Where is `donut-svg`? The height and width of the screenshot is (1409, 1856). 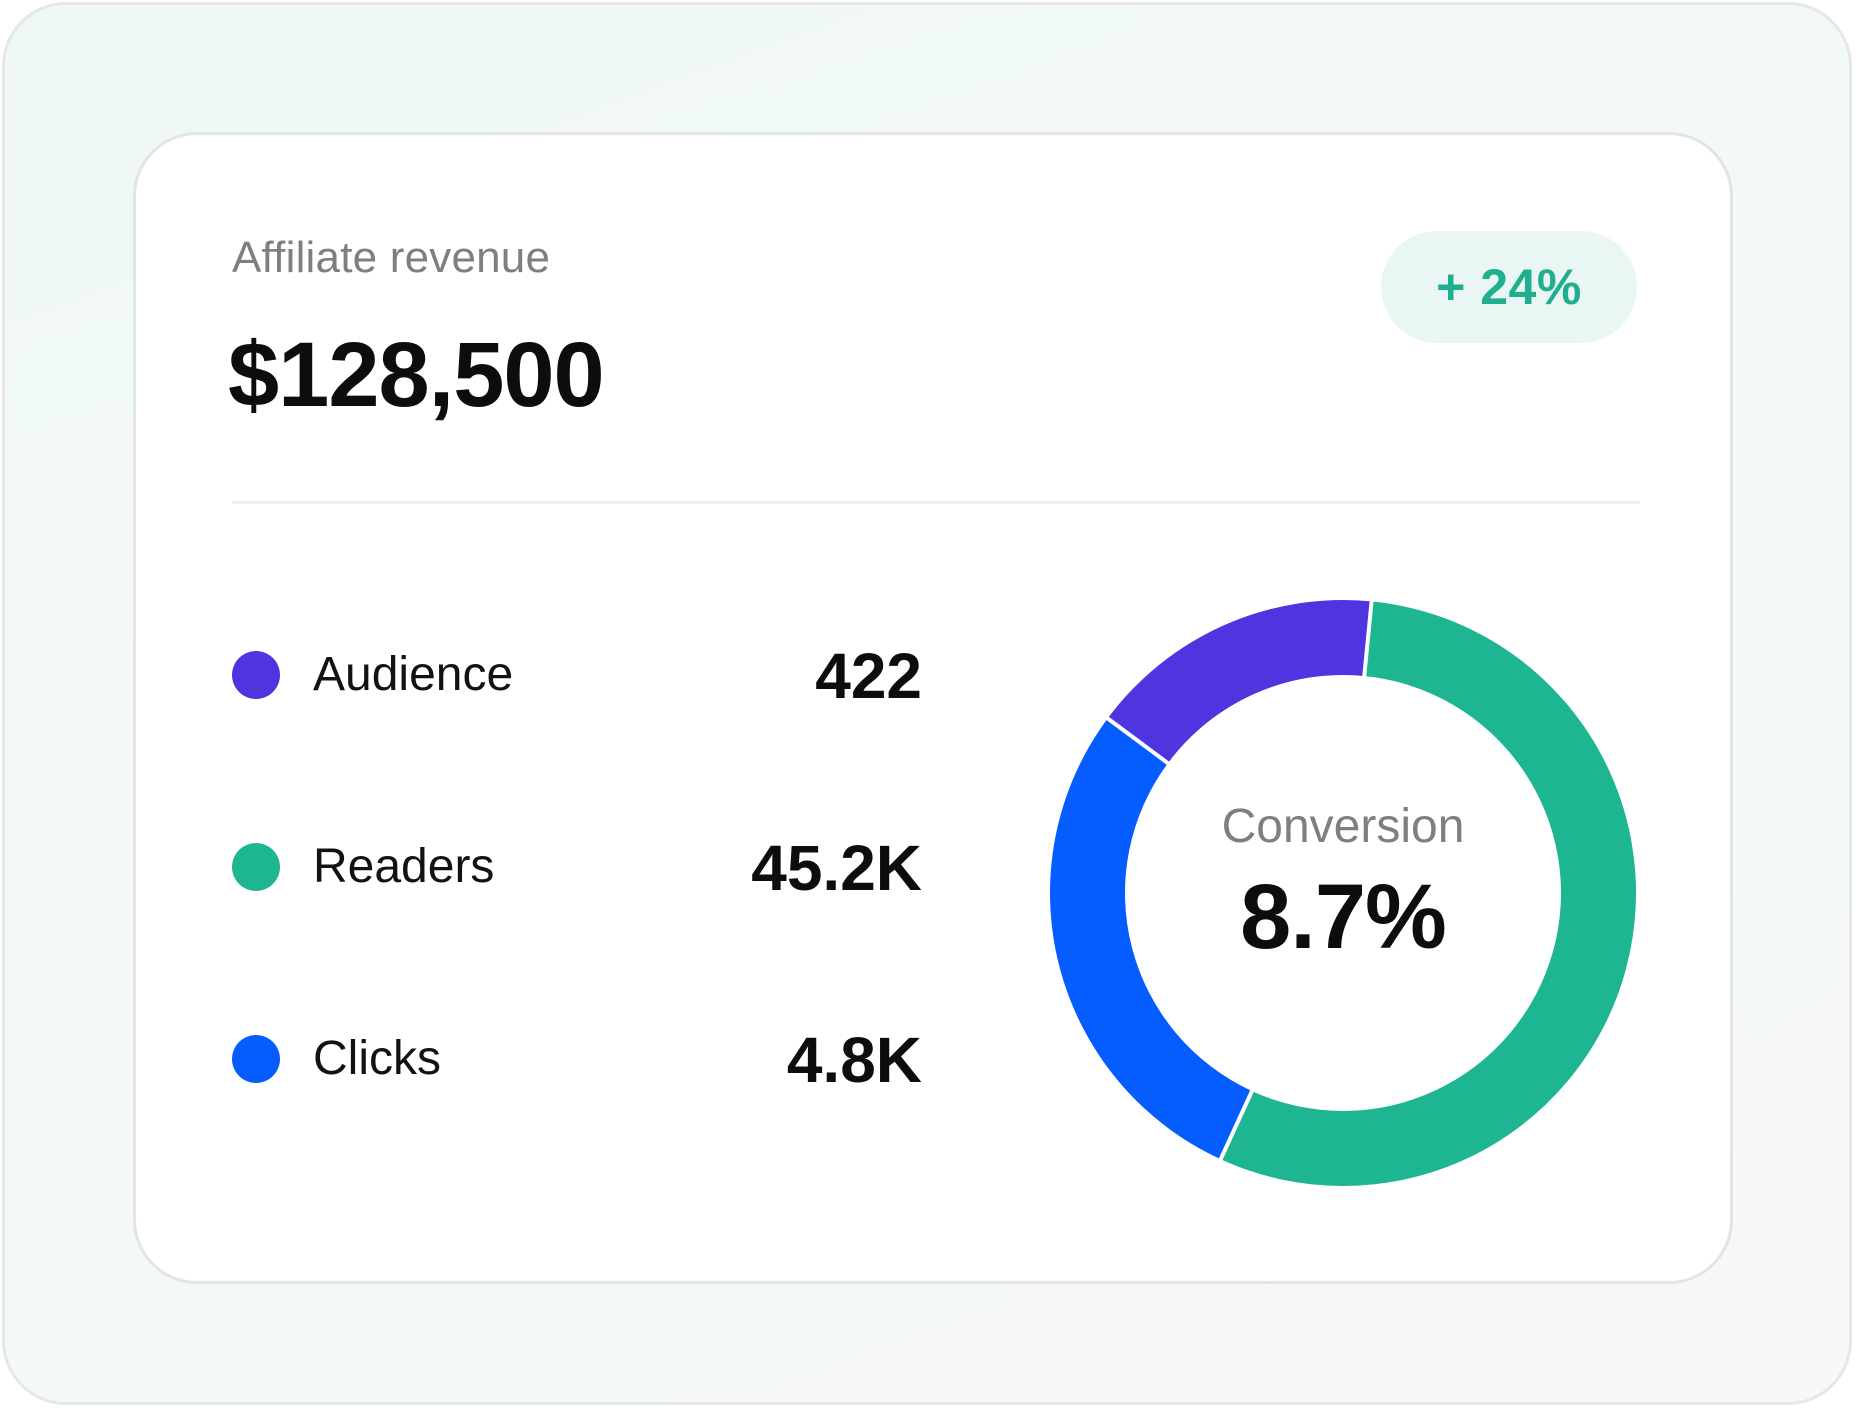 donut-svg is located at coordinates (1343, 892).